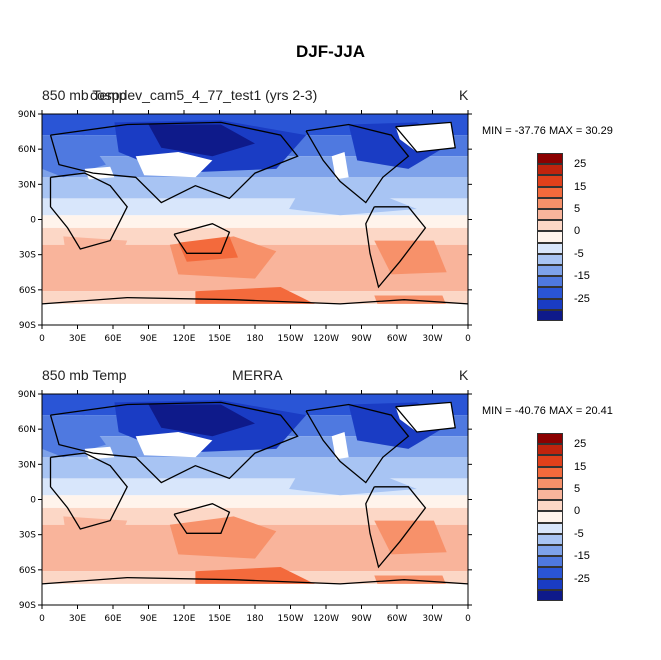 The height and width of the screenshot is (660, 661). I want to click on max-value: MAX = 20.41, so click(580, 411).